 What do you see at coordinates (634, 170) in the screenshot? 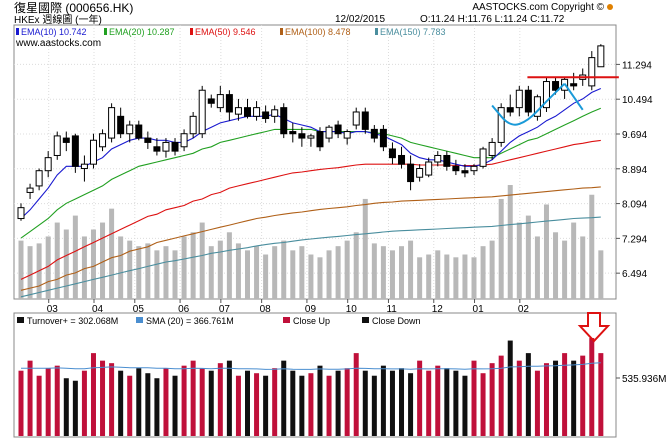
I see `y-tick-label: 8.894` at bounding box center [634, 170].